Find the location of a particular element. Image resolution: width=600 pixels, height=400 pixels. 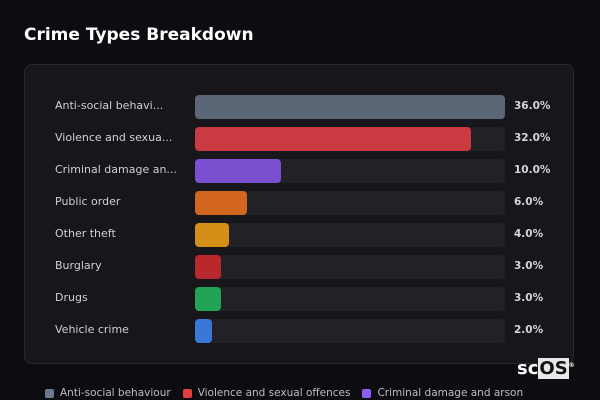

category-label: Public order is located at coordinates (88, 201).